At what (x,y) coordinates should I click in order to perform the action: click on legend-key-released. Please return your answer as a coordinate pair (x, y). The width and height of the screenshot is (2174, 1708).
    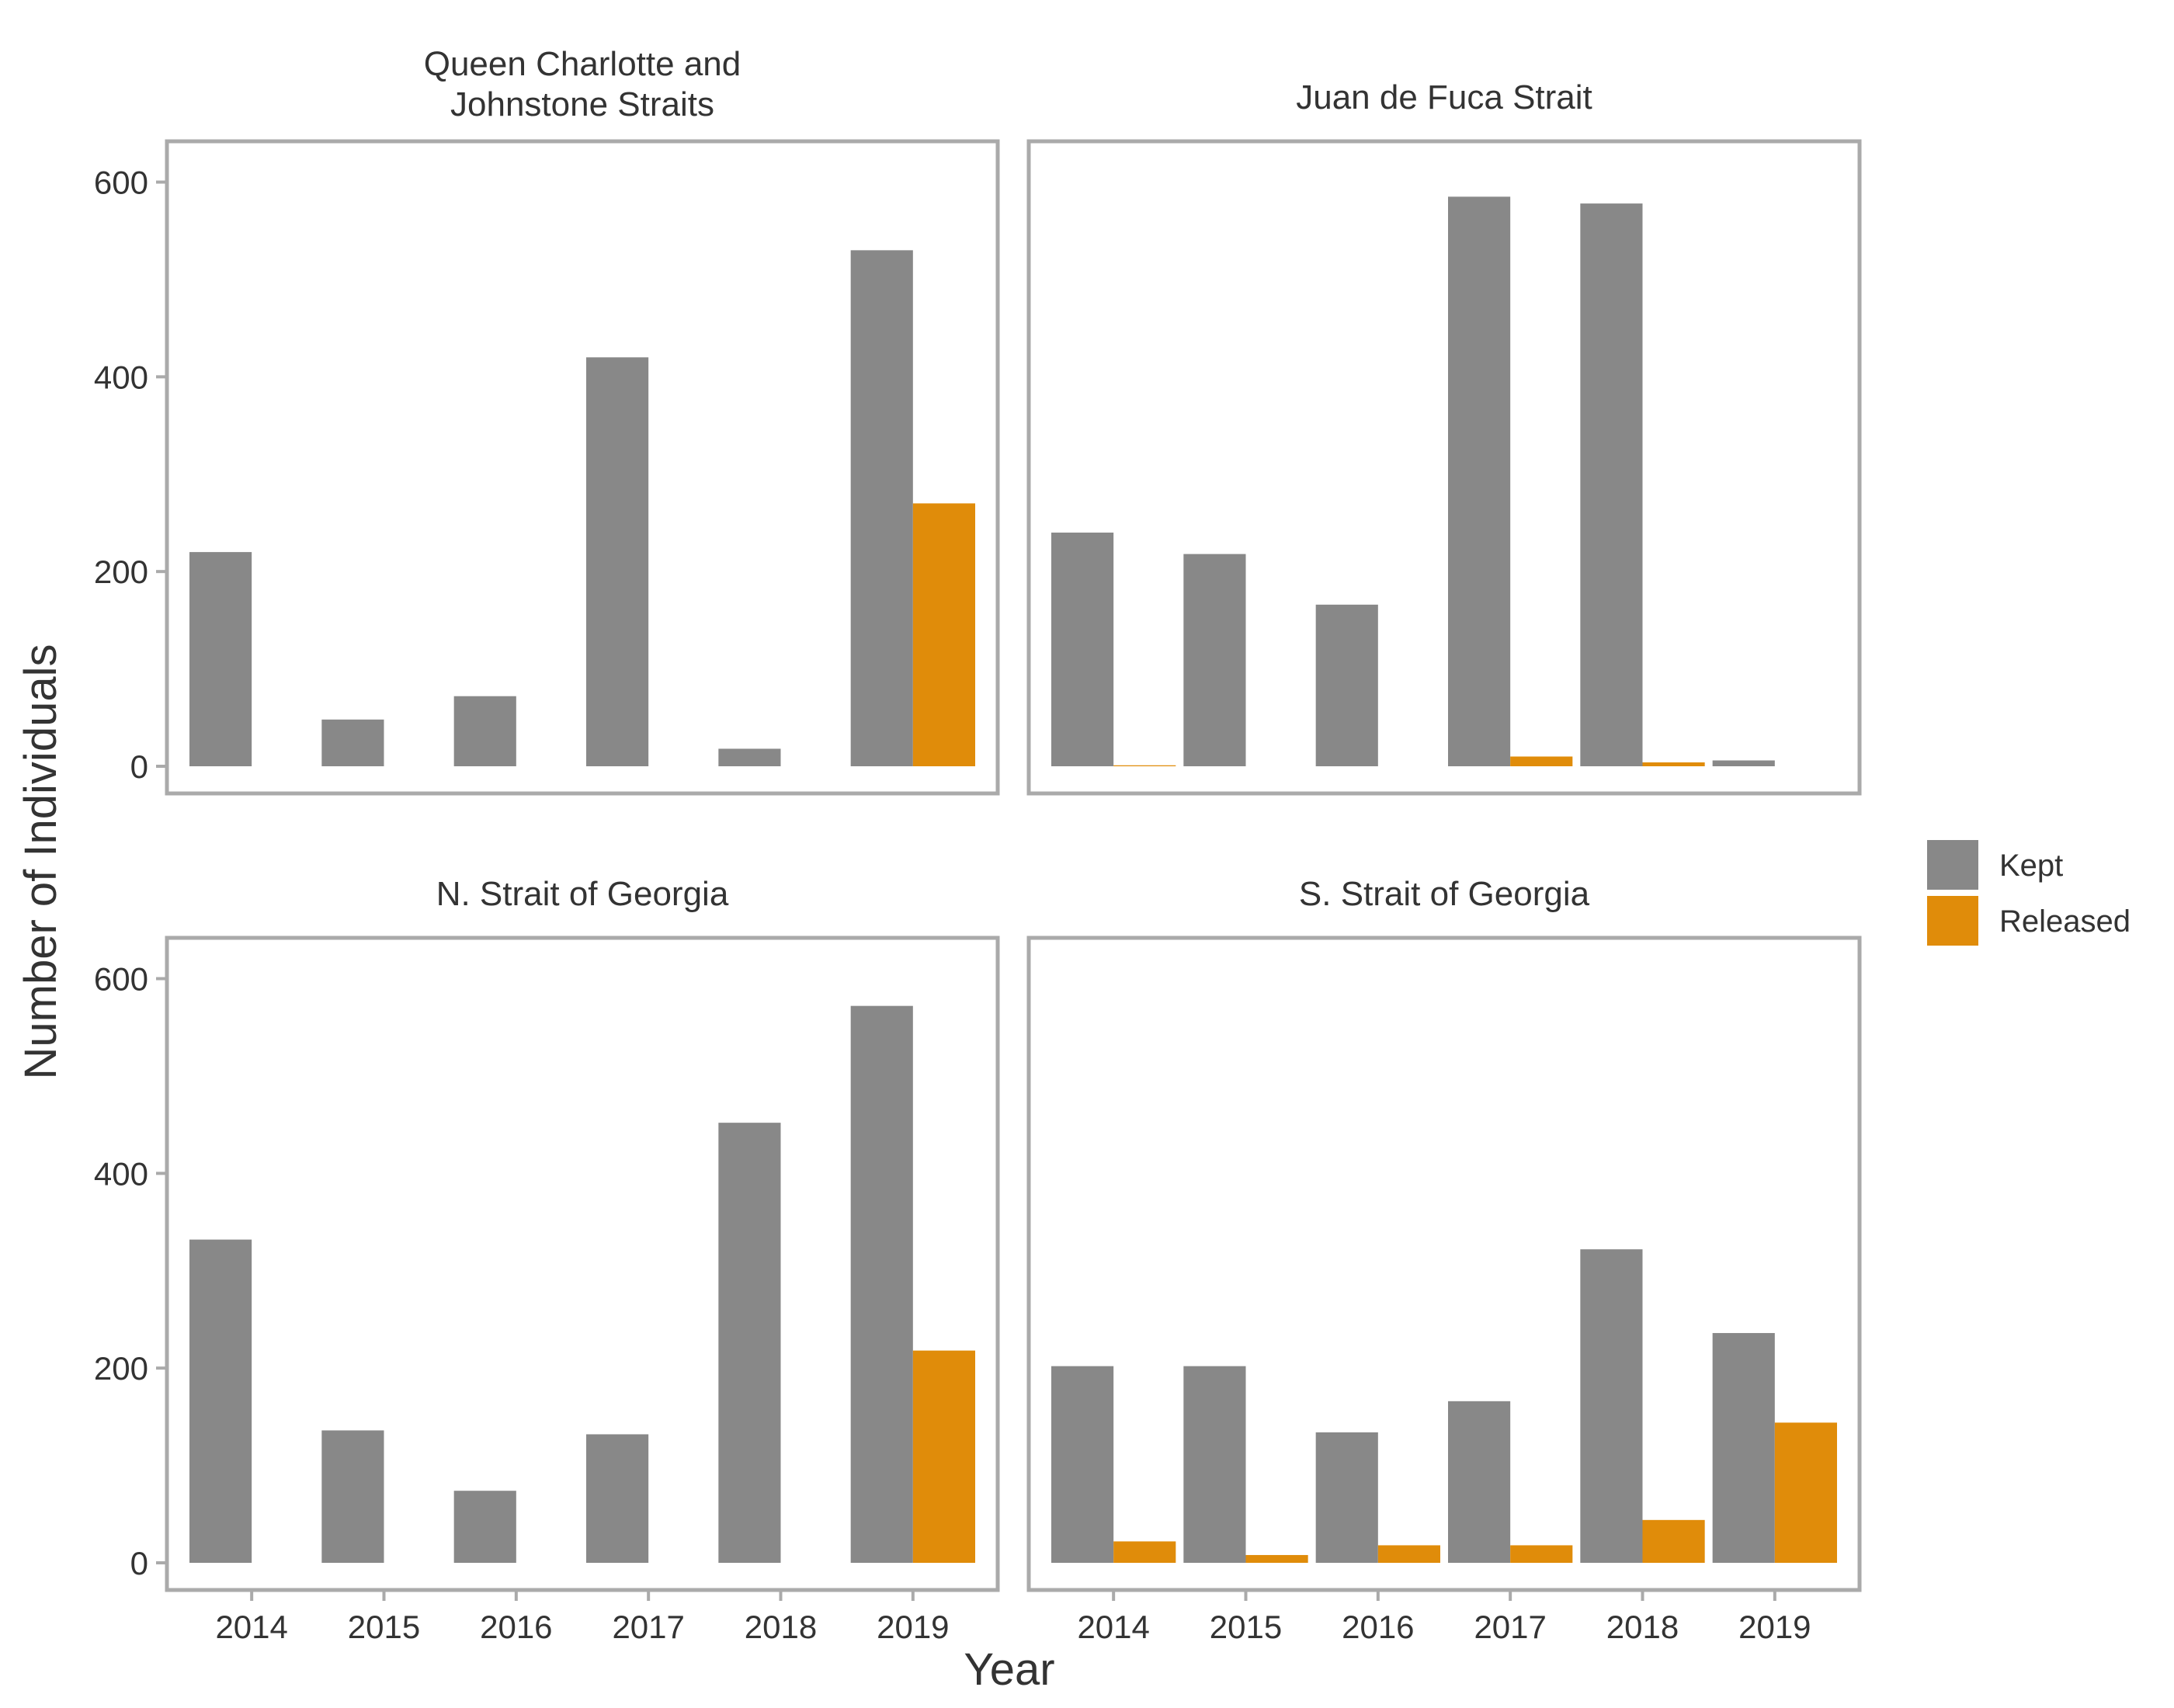
    Looking at the image, I should click on (1953, 921).